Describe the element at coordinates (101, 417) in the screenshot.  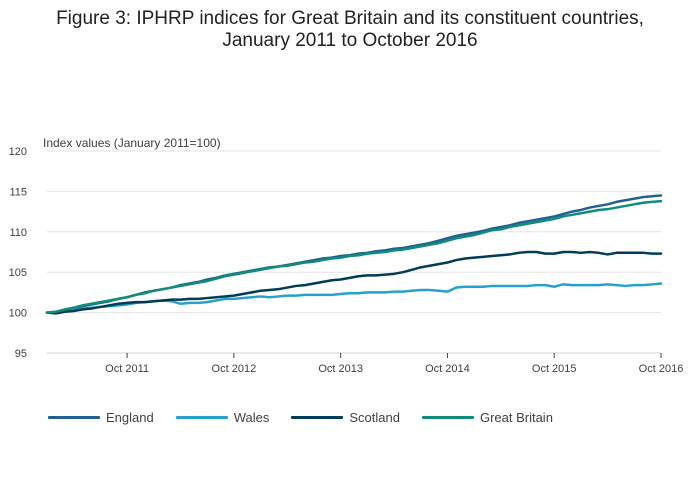
I see `legend-item-england: England` at that location.